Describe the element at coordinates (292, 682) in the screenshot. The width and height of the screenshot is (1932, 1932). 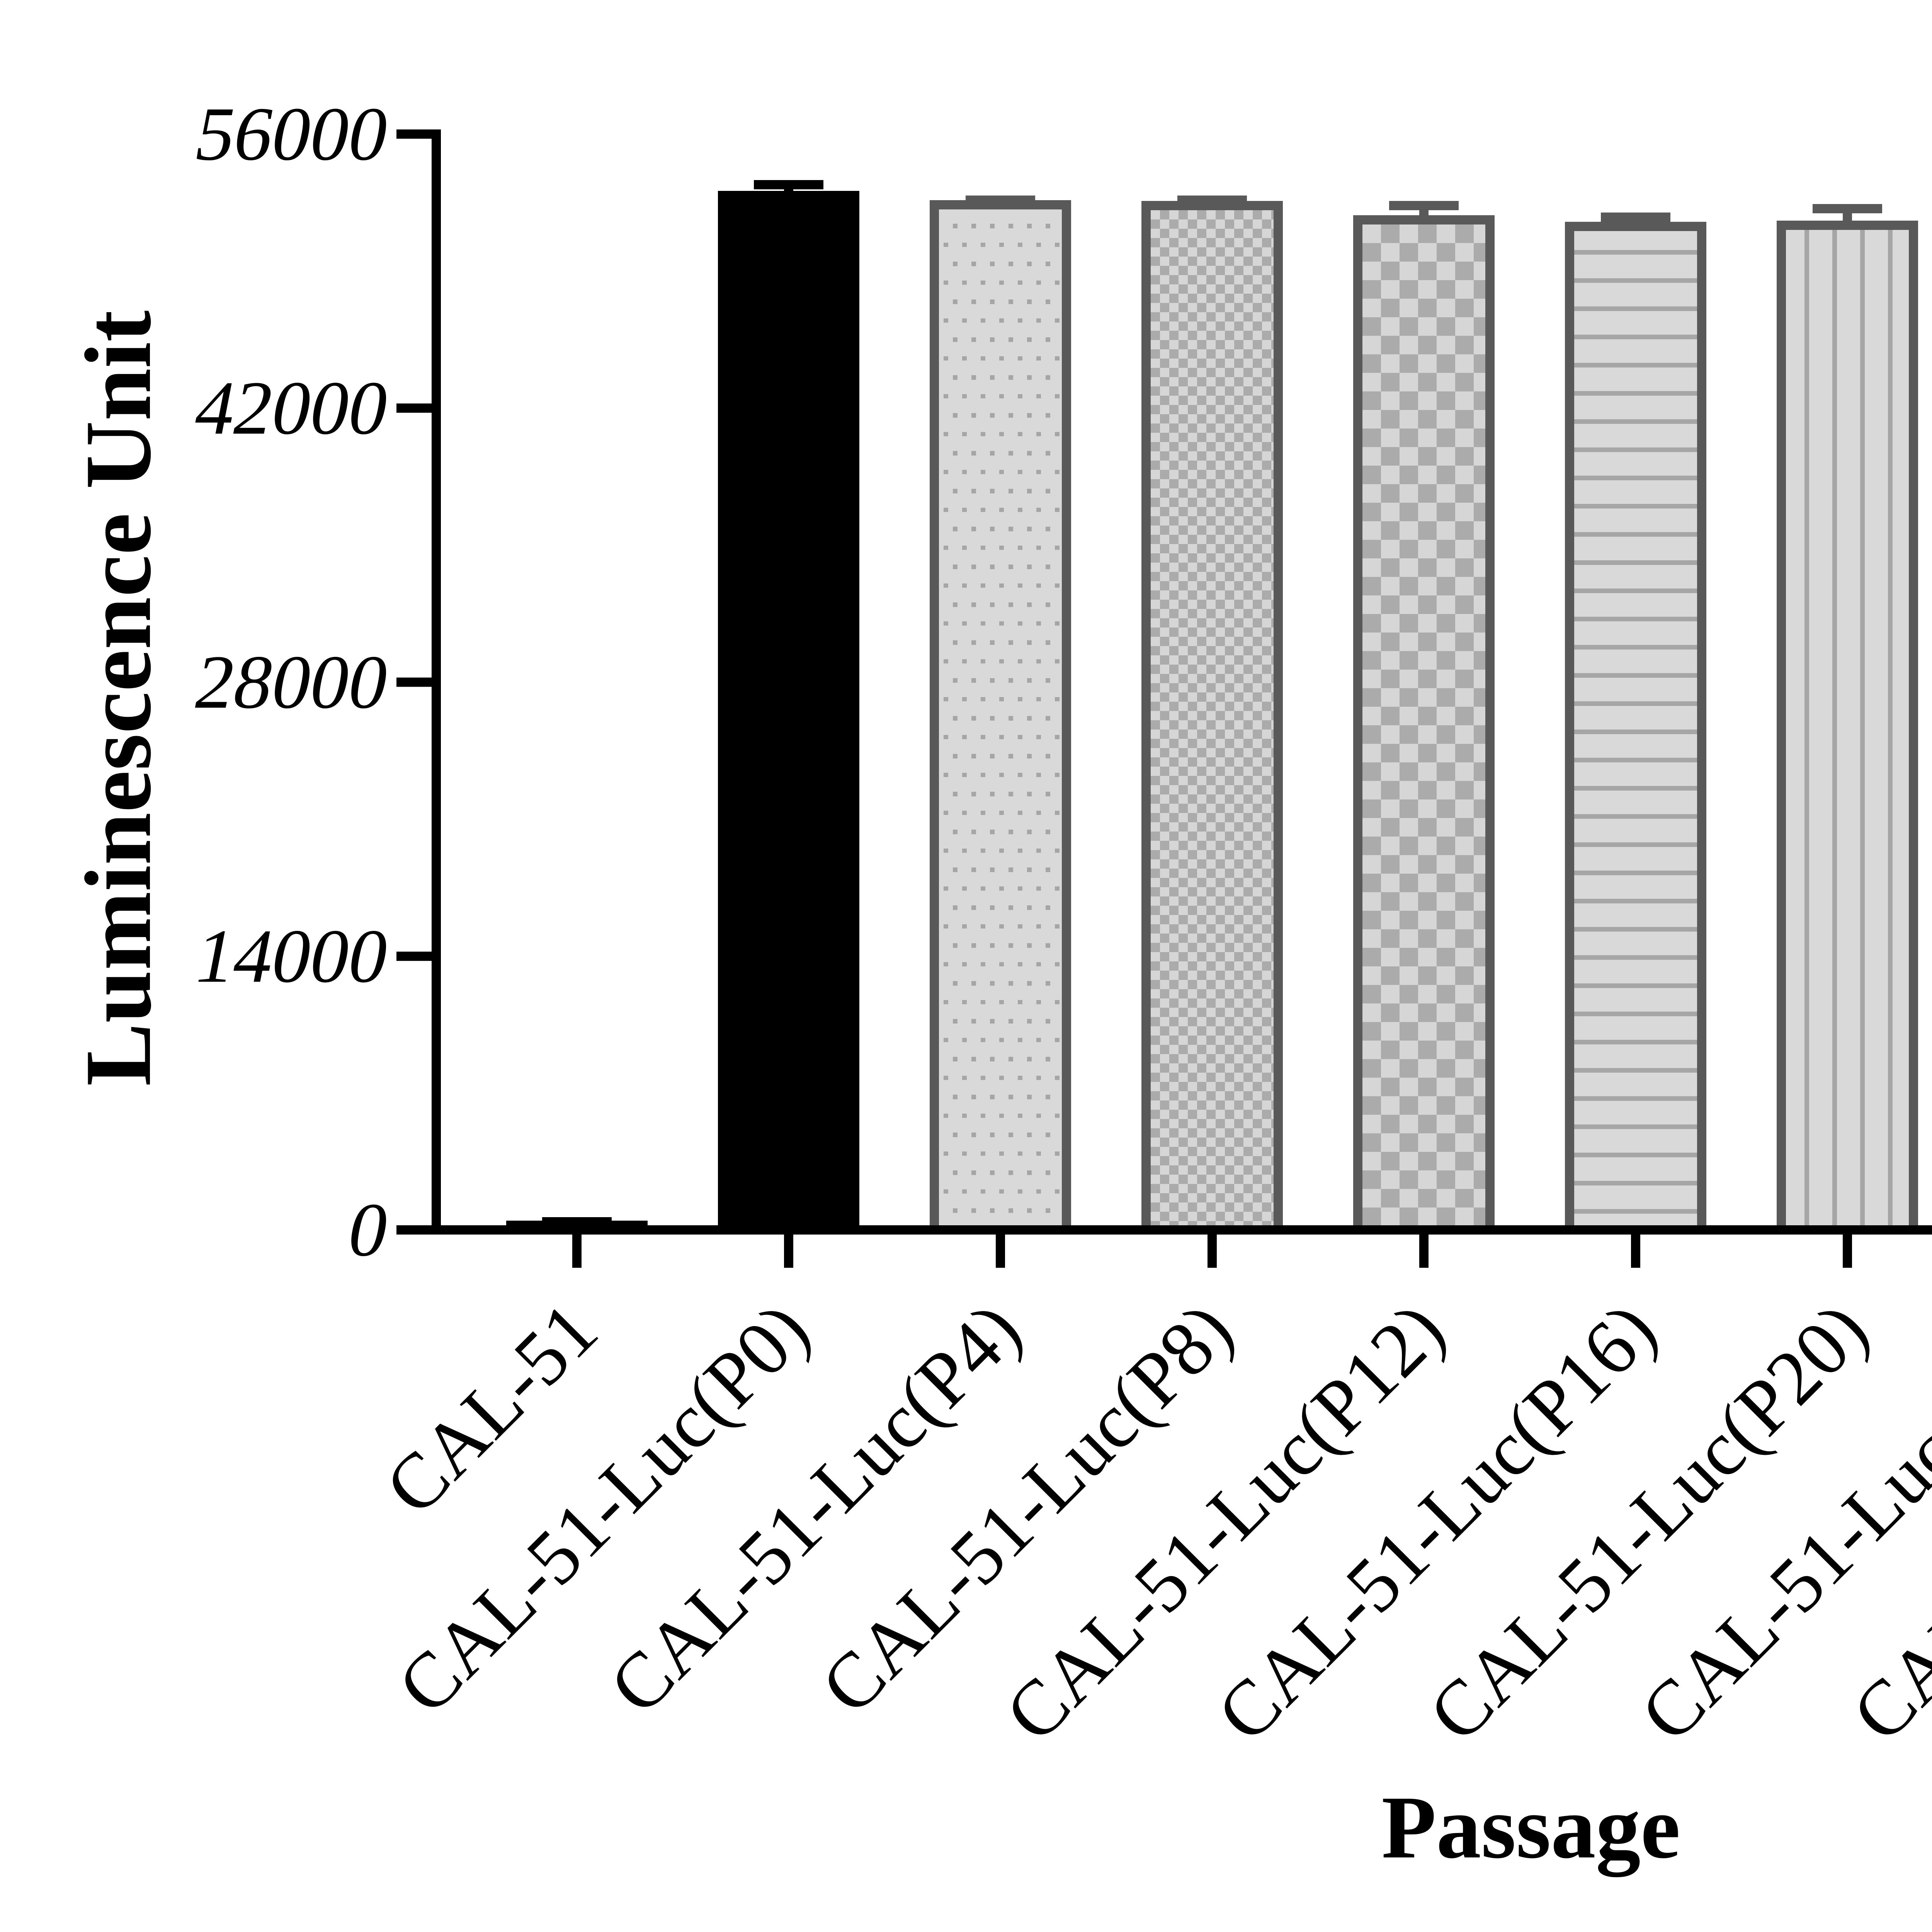
I see `svg-text: 28000` at that location.